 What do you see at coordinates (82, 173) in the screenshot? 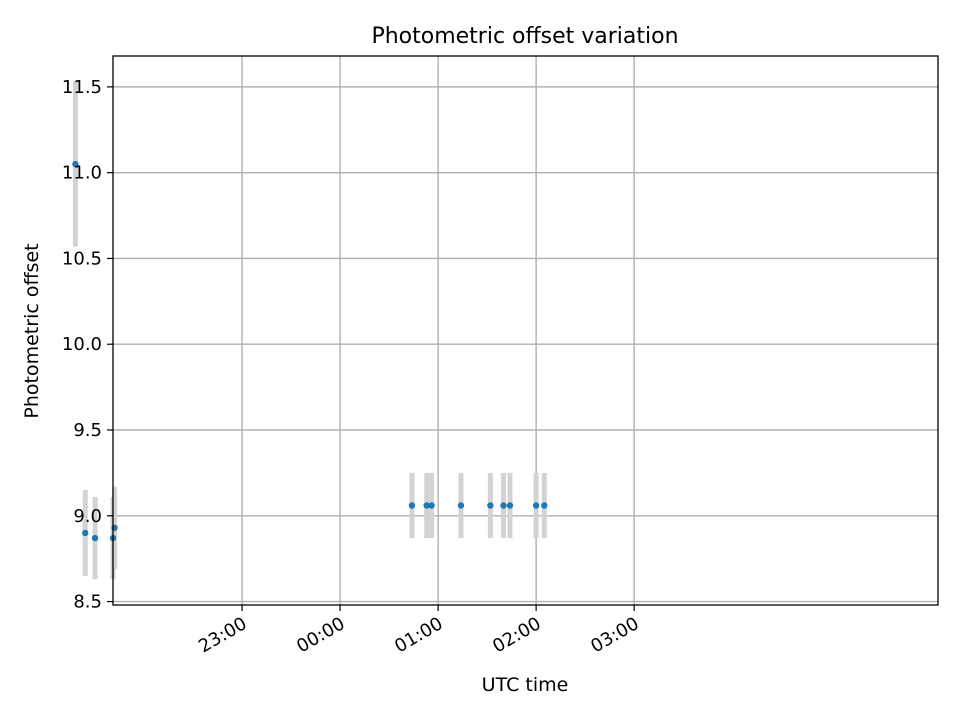
I see `y-tick-label: 11.0` at bounding box center [82, 173].